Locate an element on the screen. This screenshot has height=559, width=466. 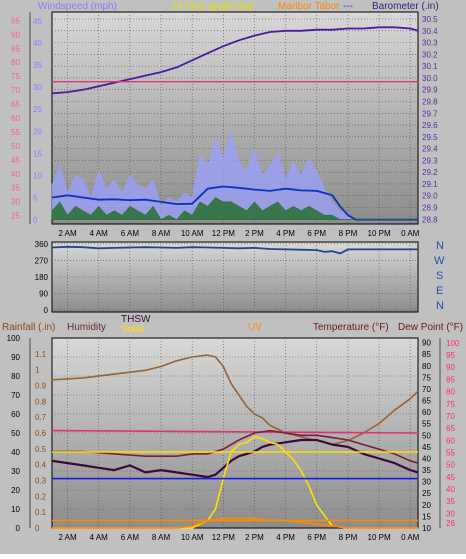
y-tick-label-dew-point: 85 is located at coordinates (450, 379).